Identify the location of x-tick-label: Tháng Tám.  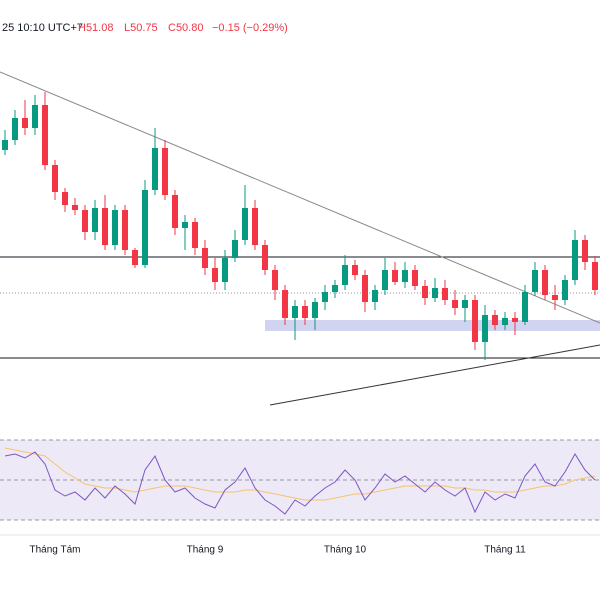
(55, 550).